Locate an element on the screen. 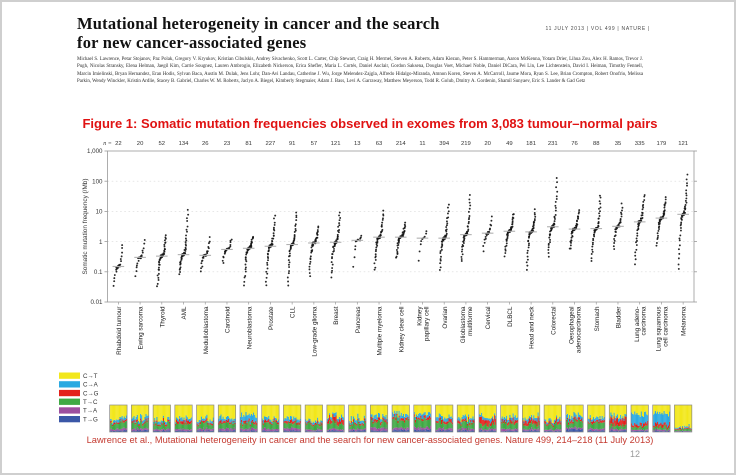  n-value: 26 is located at coordinates (205, 144).